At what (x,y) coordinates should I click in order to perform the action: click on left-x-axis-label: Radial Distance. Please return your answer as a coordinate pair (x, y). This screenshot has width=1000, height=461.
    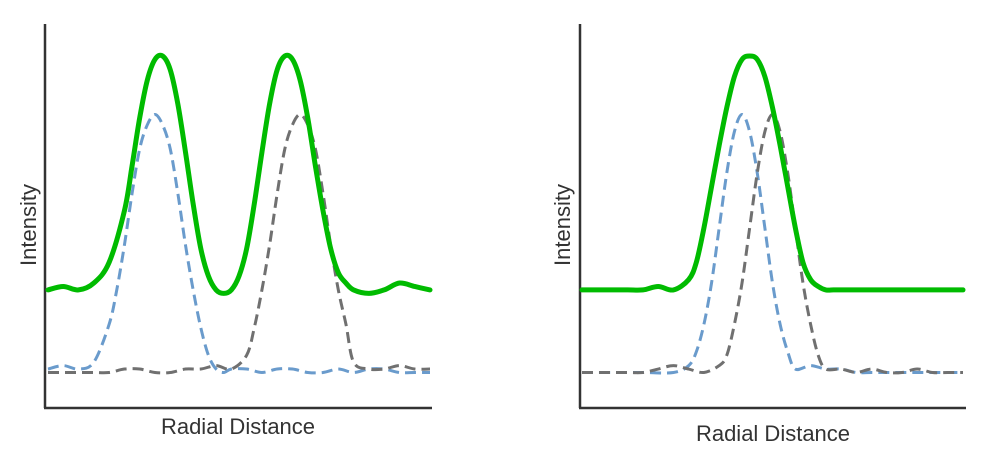
    Looking at the image, I should click on (238, 426).